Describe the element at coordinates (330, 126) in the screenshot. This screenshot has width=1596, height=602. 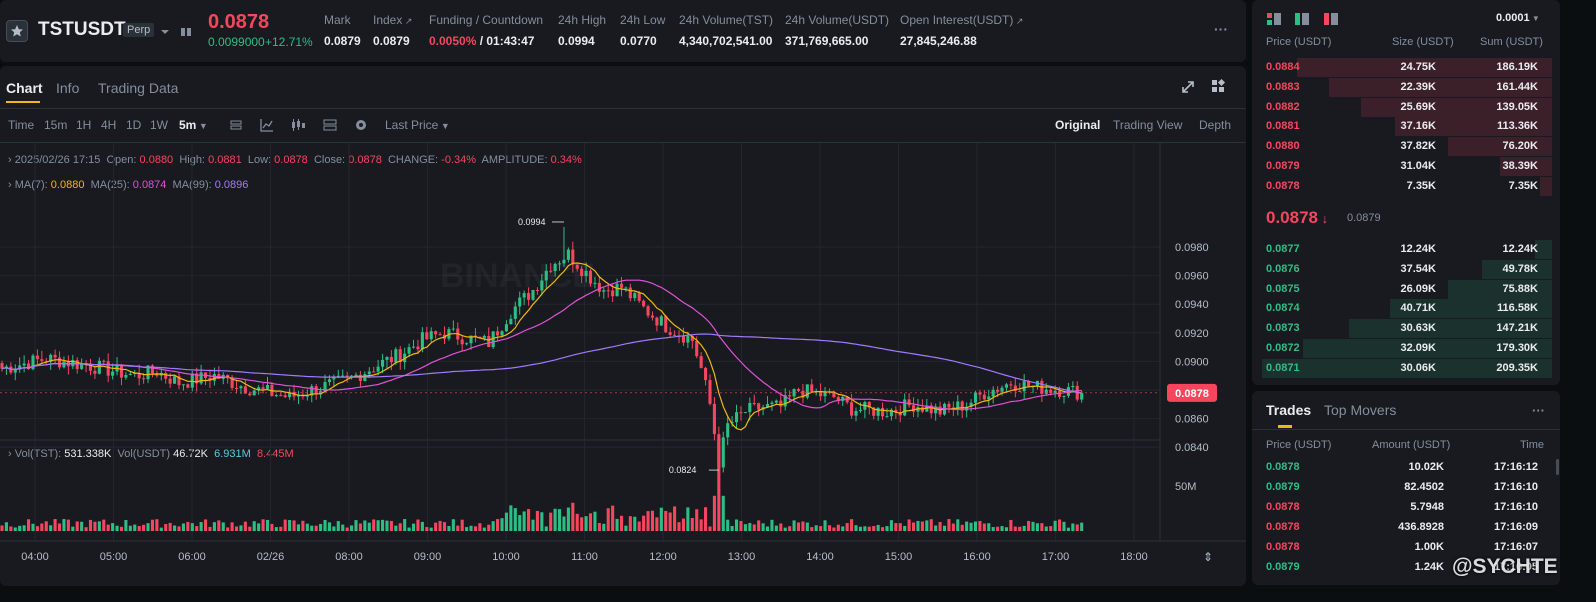
I see `draw-tools-icon` at that location.